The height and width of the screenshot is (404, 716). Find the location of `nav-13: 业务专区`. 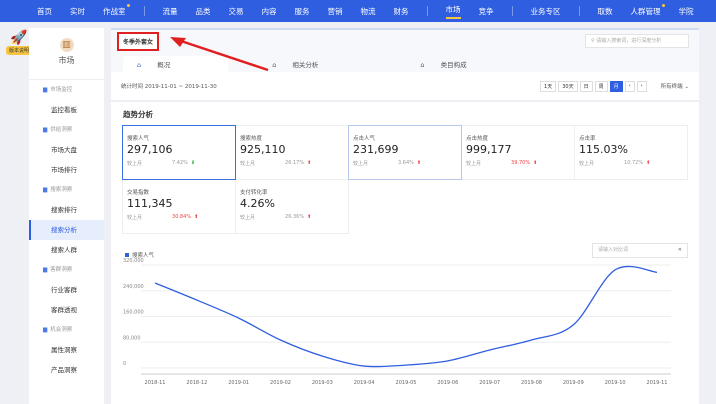

nav-13: 业务专区 is located at coordinates (545, 11).